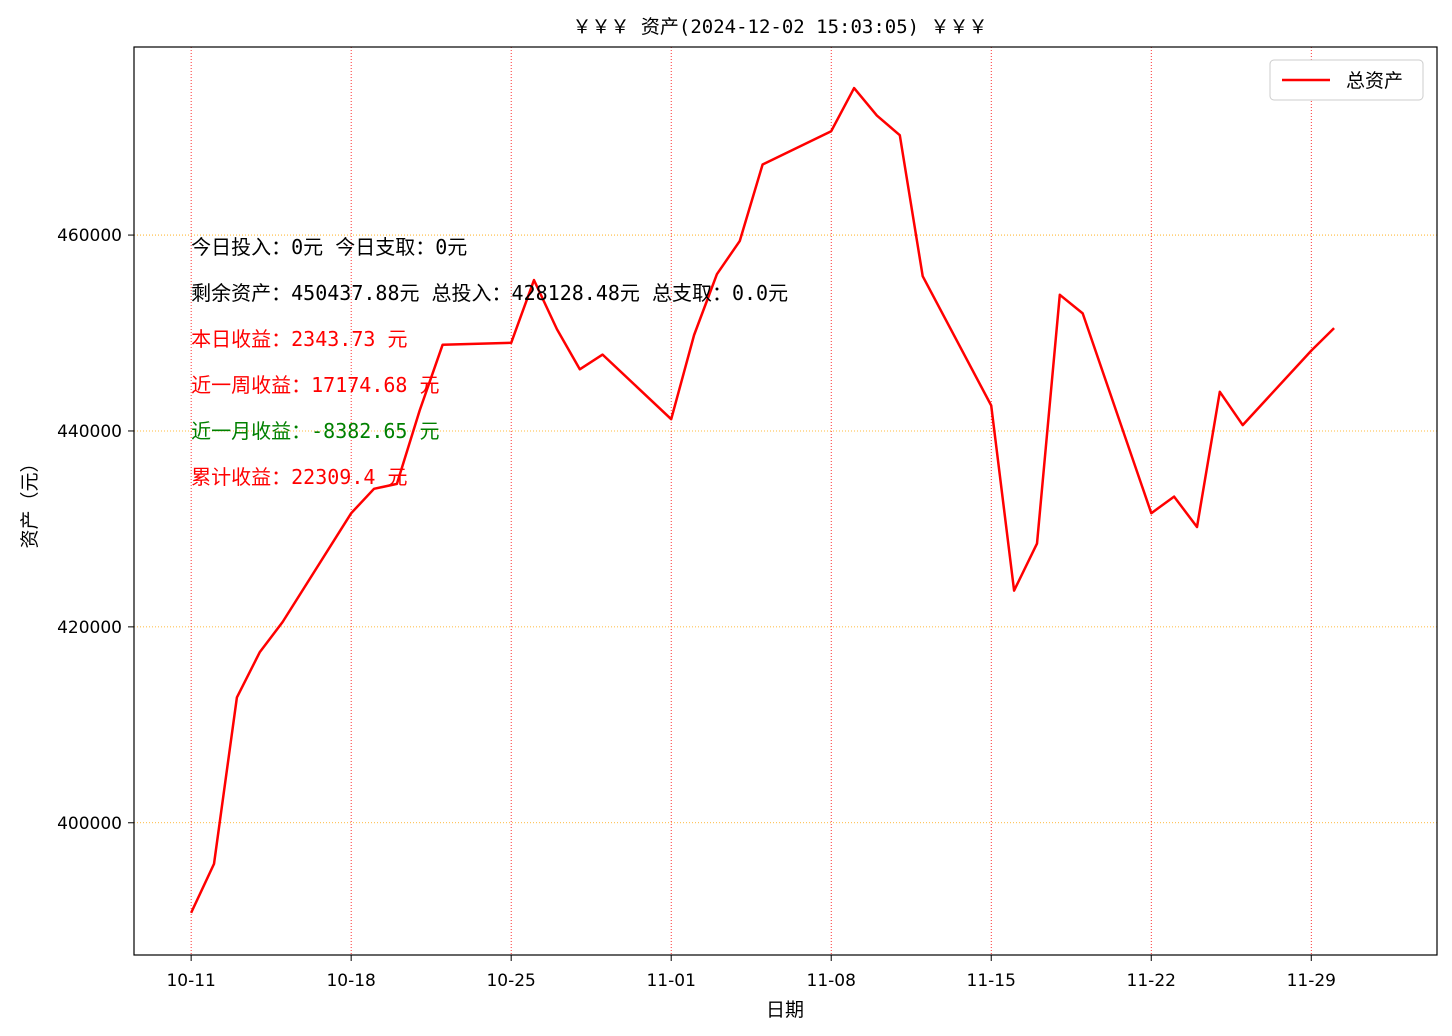 The image size is (1452, 1036). What do you see at coordinates (315, 385) in the screenshot?
I see `annotation-text: 近一周收益：17174.68 元` at bounding box center [315, 385].